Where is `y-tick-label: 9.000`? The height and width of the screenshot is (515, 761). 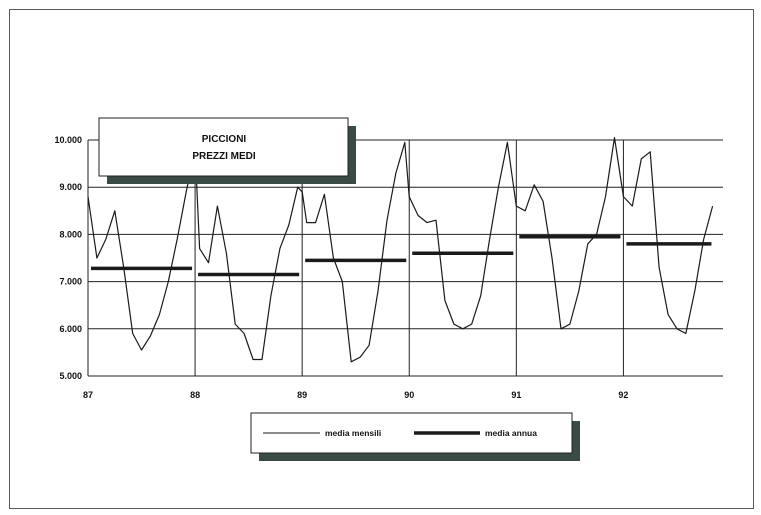
y-tick-label: 9.000 is located at coordinates (70, 187).